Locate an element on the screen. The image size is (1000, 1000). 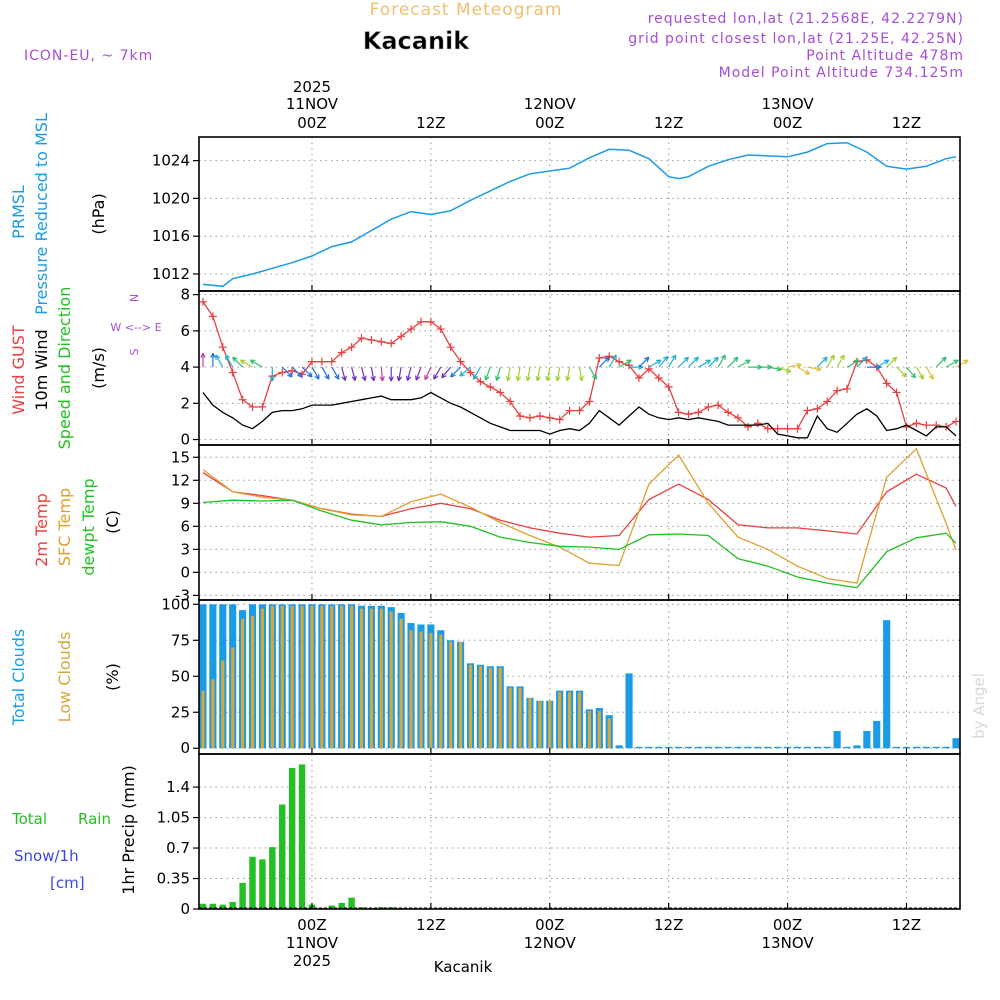
footer-location: Kacanik is located at coordinates (463, 967).